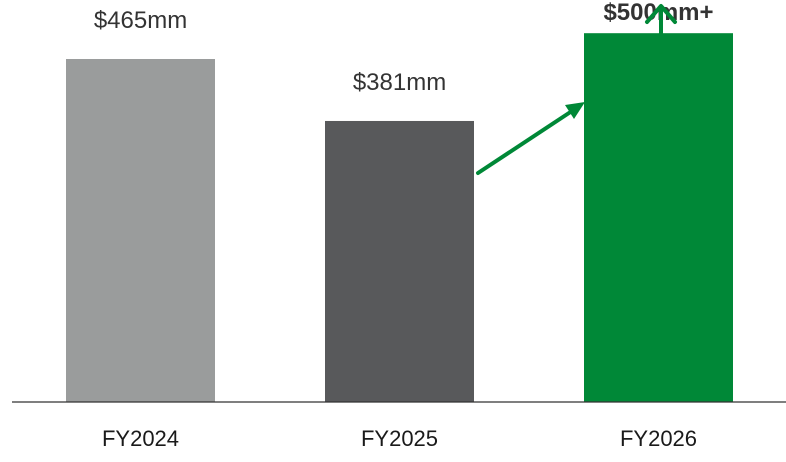 The image size is (786, 462). Describe the element at coordinates (530, 138) in the screenshot. I see `diagonal-growth-arrow-icon` at that location.